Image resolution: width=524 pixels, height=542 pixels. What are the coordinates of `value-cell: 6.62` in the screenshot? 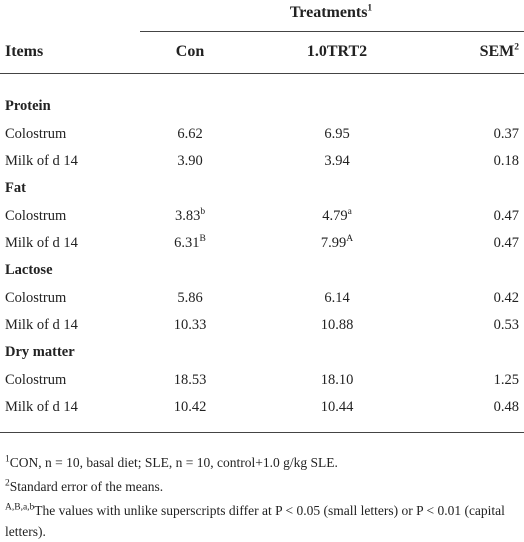 It's located at (189, 134).